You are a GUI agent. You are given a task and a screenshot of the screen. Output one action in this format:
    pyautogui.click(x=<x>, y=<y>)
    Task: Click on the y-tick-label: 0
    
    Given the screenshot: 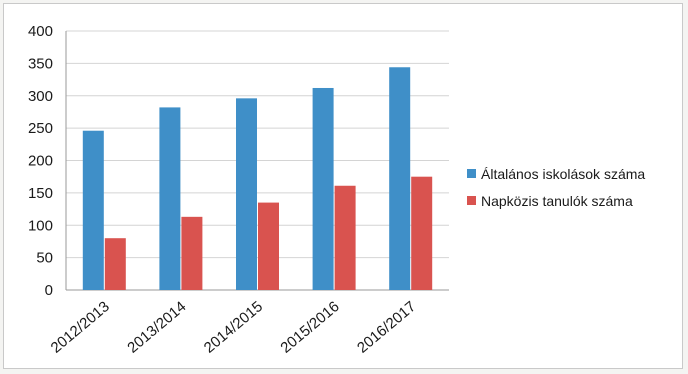 What is the action you would take?
    pyautogui.click(x=49, y=290)
    